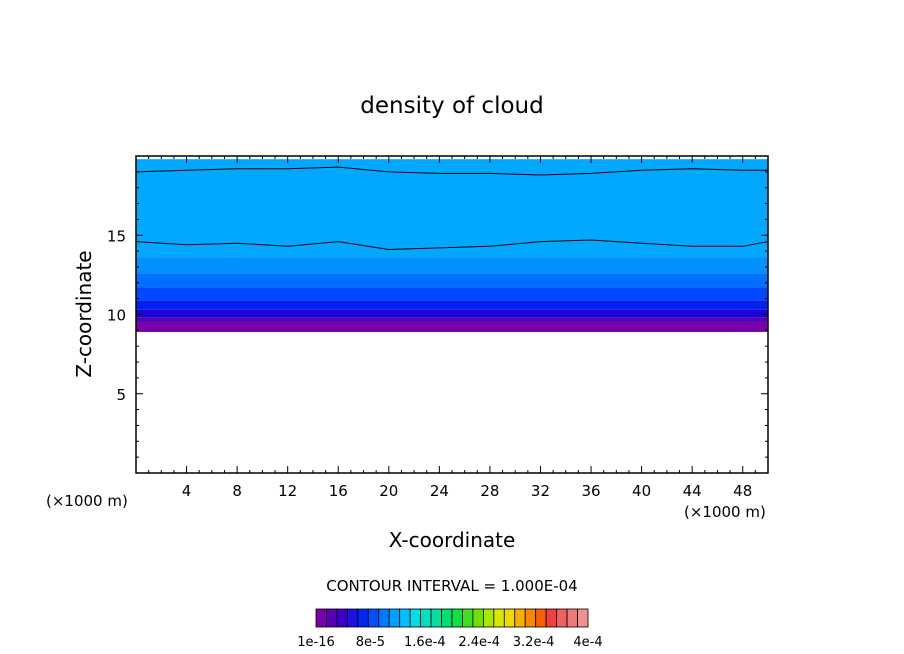 The width and height of the screenshot is (904, 654). What do you see at coordinates (439, 491) in the screenshot?
I see `x-tick-label: 24` at bounding box center [439, 491].